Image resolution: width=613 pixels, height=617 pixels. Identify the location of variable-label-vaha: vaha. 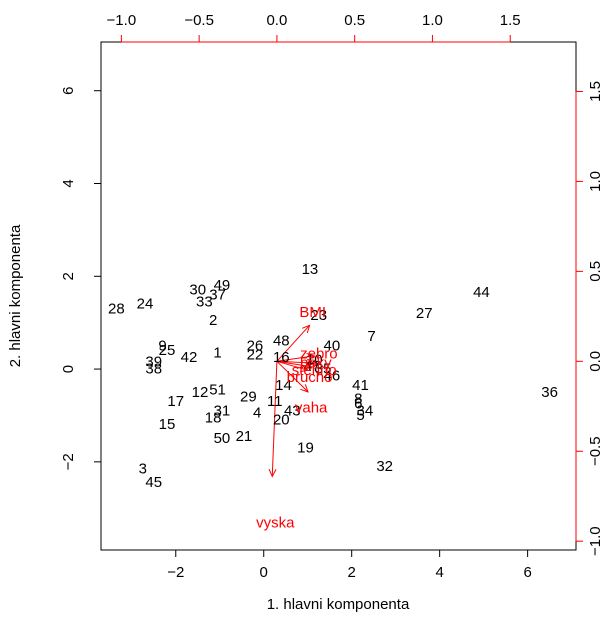
(311, 408).